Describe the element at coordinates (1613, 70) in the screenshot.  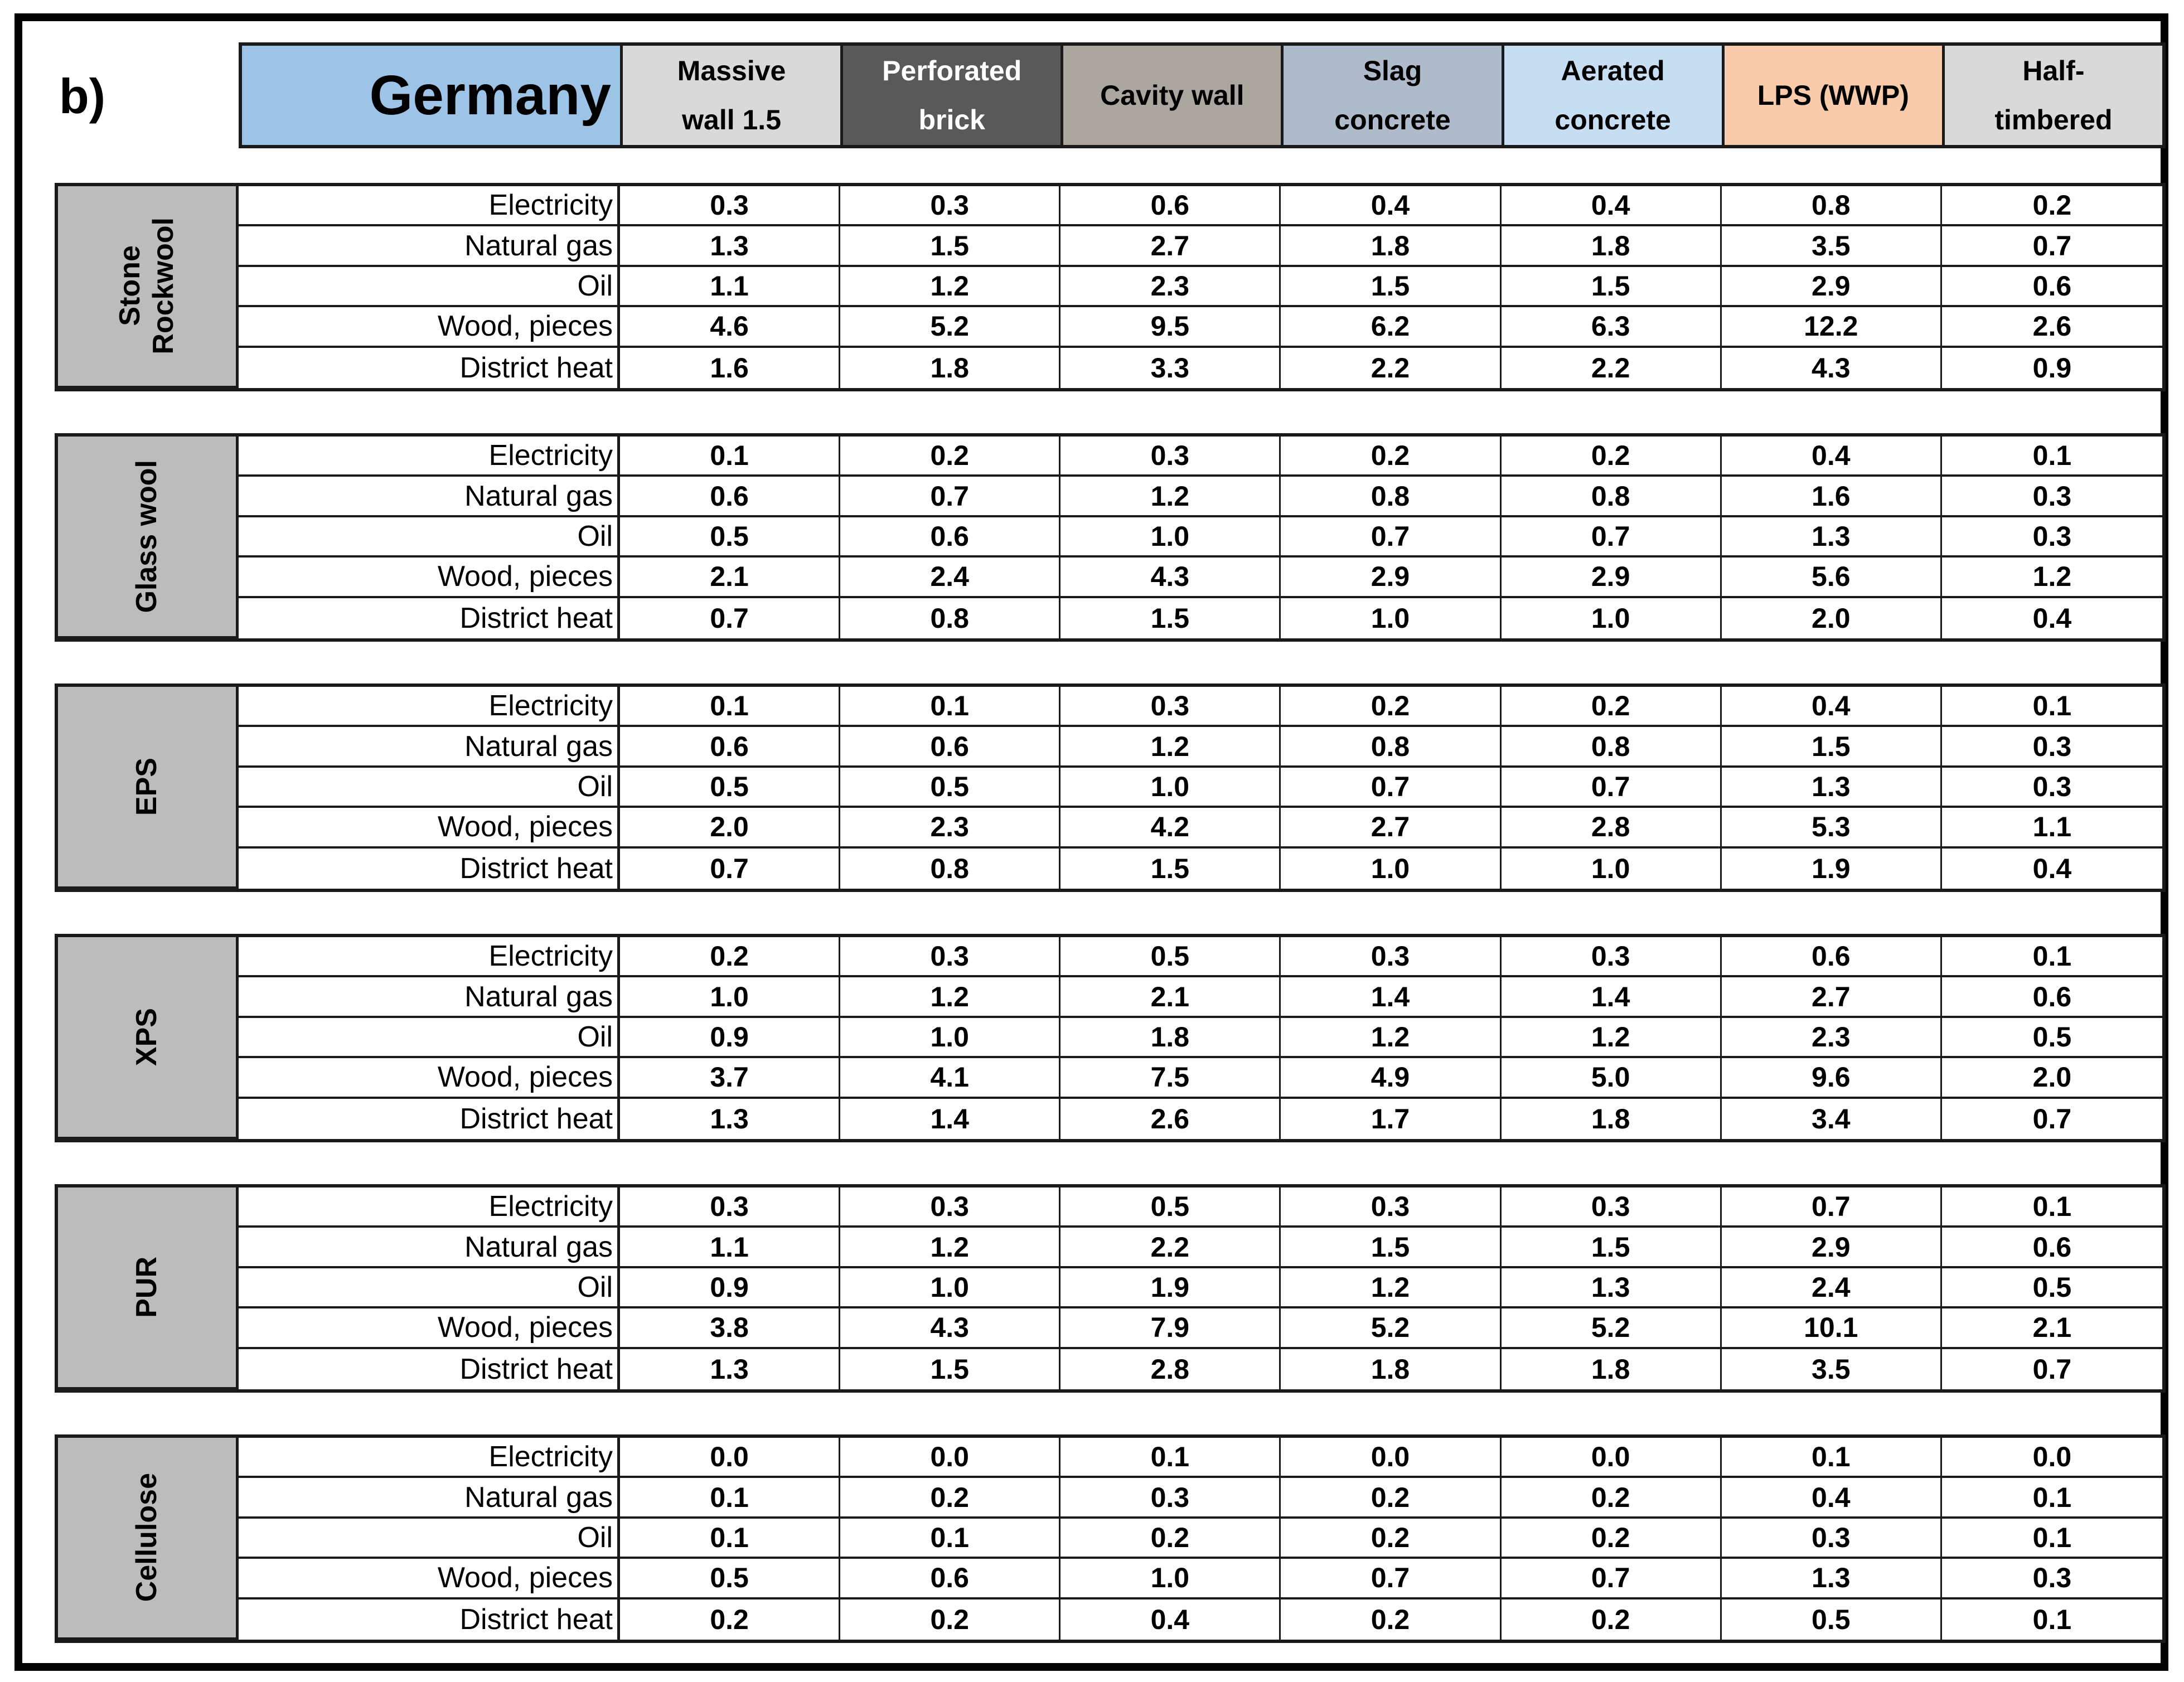
I see `wall-column-label-line1: Aerated` at that location.